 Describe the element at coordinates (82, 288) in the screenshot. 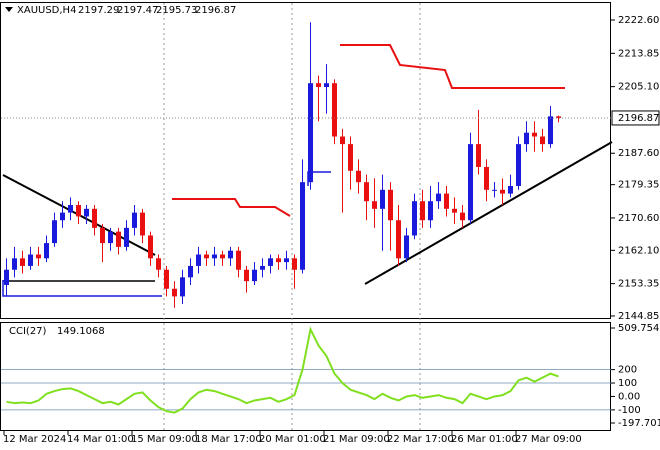

I see `range-line` at that location.